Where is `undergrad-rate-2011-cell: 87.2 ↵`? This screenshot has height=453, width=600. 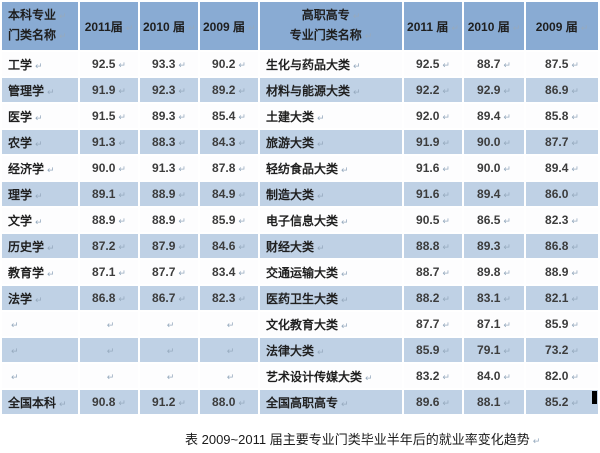 undergrad-rate-2011-cell: 87.2 ↵ is located at coordinates (109, 246).